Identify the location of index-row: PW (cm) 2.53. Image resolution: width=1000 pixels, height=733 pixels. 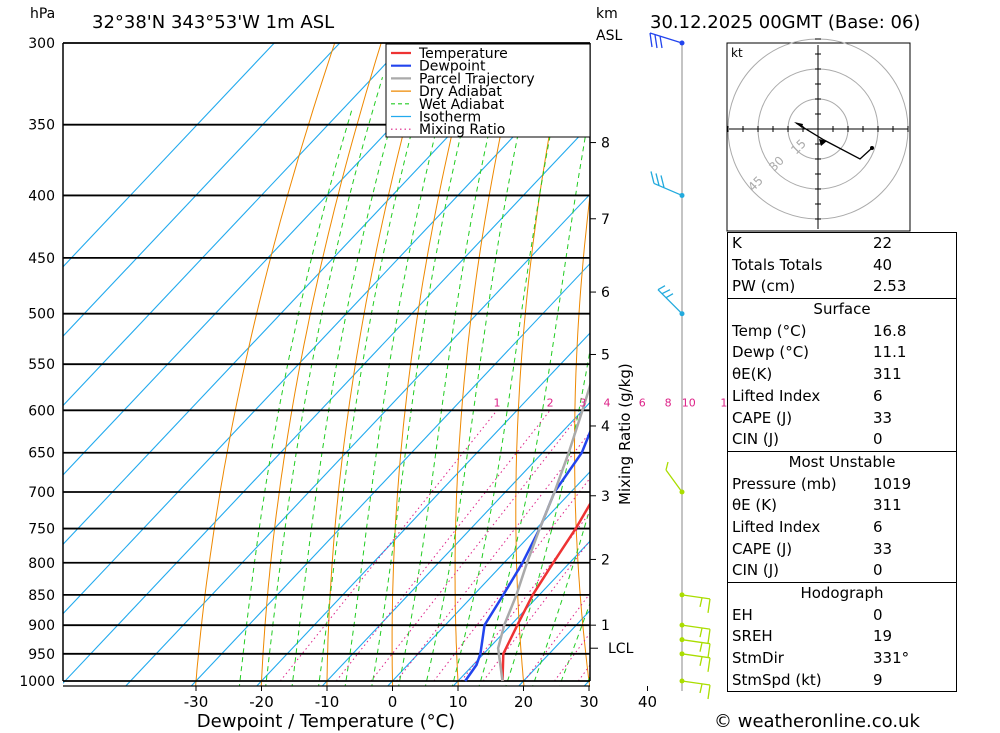
(842, 287).